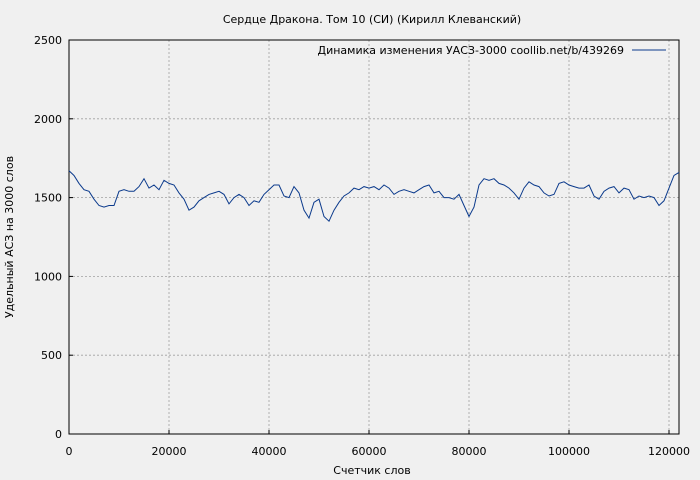 This screenshot has width=700, height=480. I want to click on plot-area, so click(374, 196).